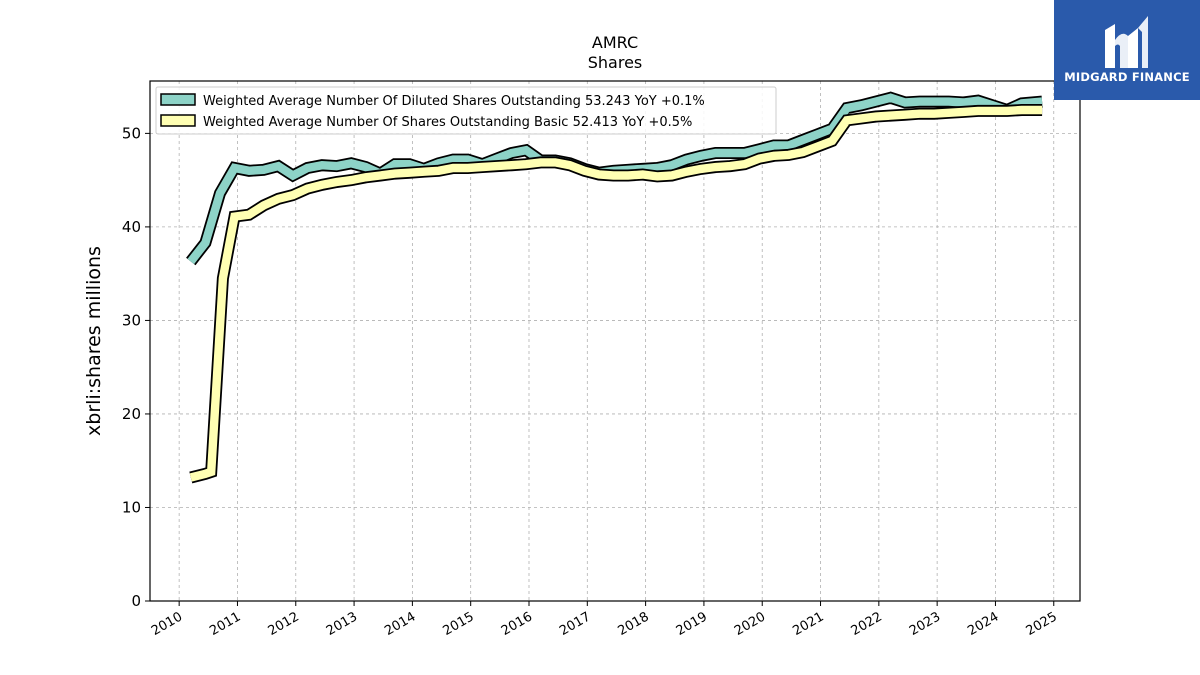  Describe the element at coordinates (615, 62) in the screenshot. I see `chart-subtitle: Shares` at that location.